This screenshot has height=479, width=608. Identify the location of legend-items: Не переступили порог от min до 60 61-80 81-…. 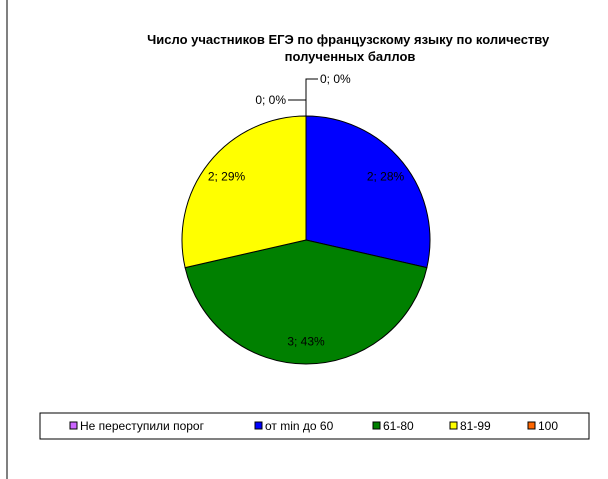
(313, 426).